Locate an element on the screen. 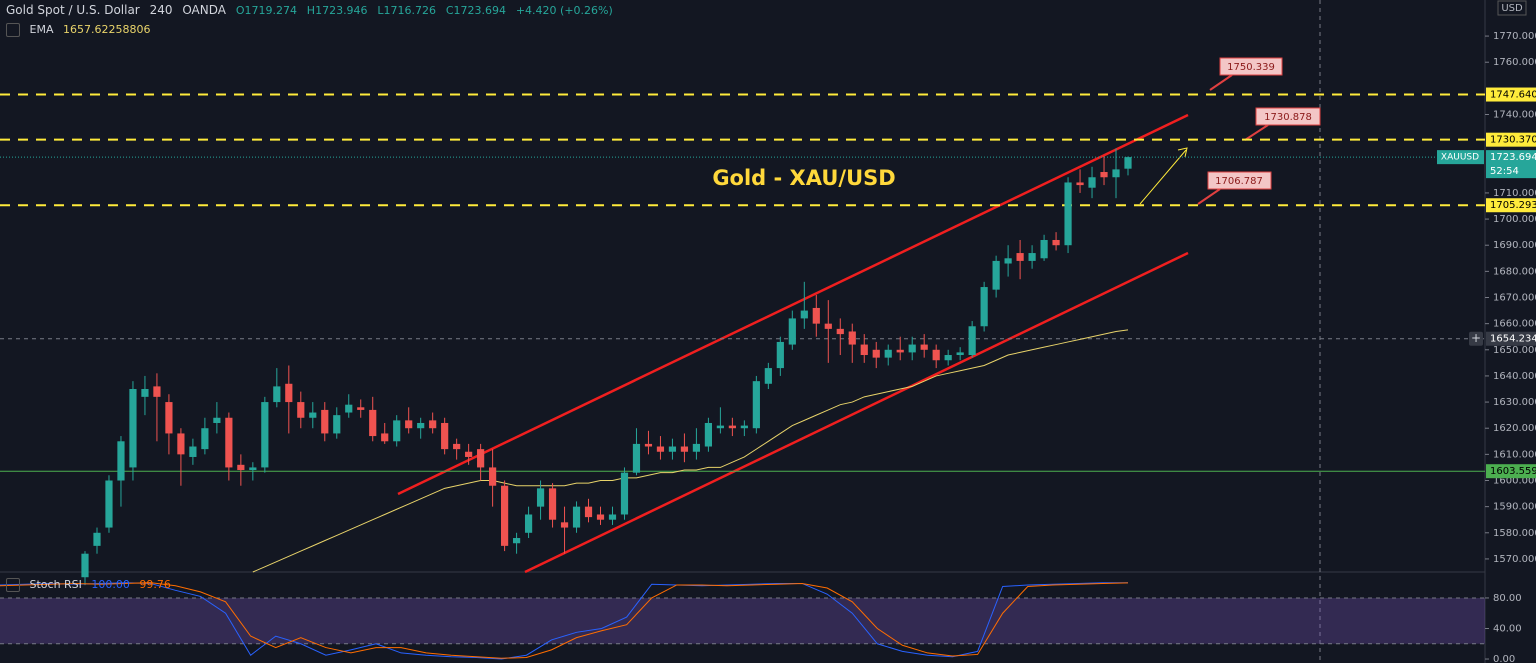 Image resolution: width=1536 pixels, height=663 pixels. y-tick-label: 1610.000 is located at coordinates (1514, 454).